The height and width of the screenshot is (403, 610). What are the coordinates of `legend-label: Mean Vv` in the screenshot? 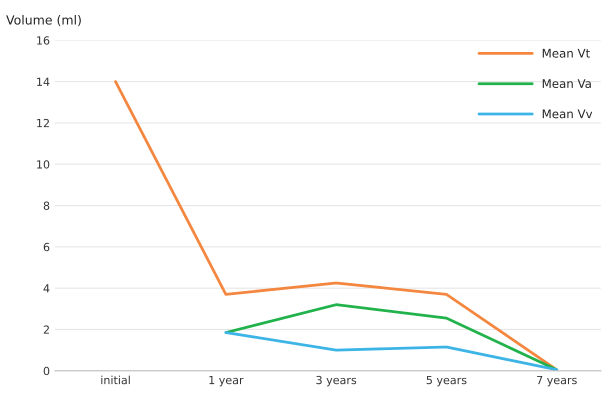 It's located at (567, 114).